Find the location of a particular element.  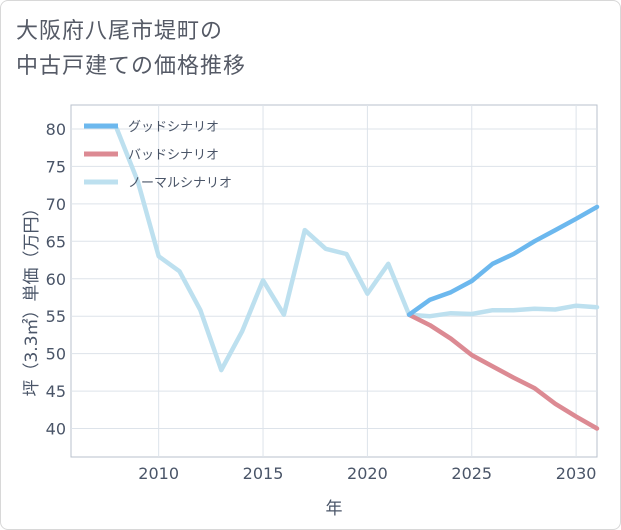

series-line-good is located at coordinates (503, 260).